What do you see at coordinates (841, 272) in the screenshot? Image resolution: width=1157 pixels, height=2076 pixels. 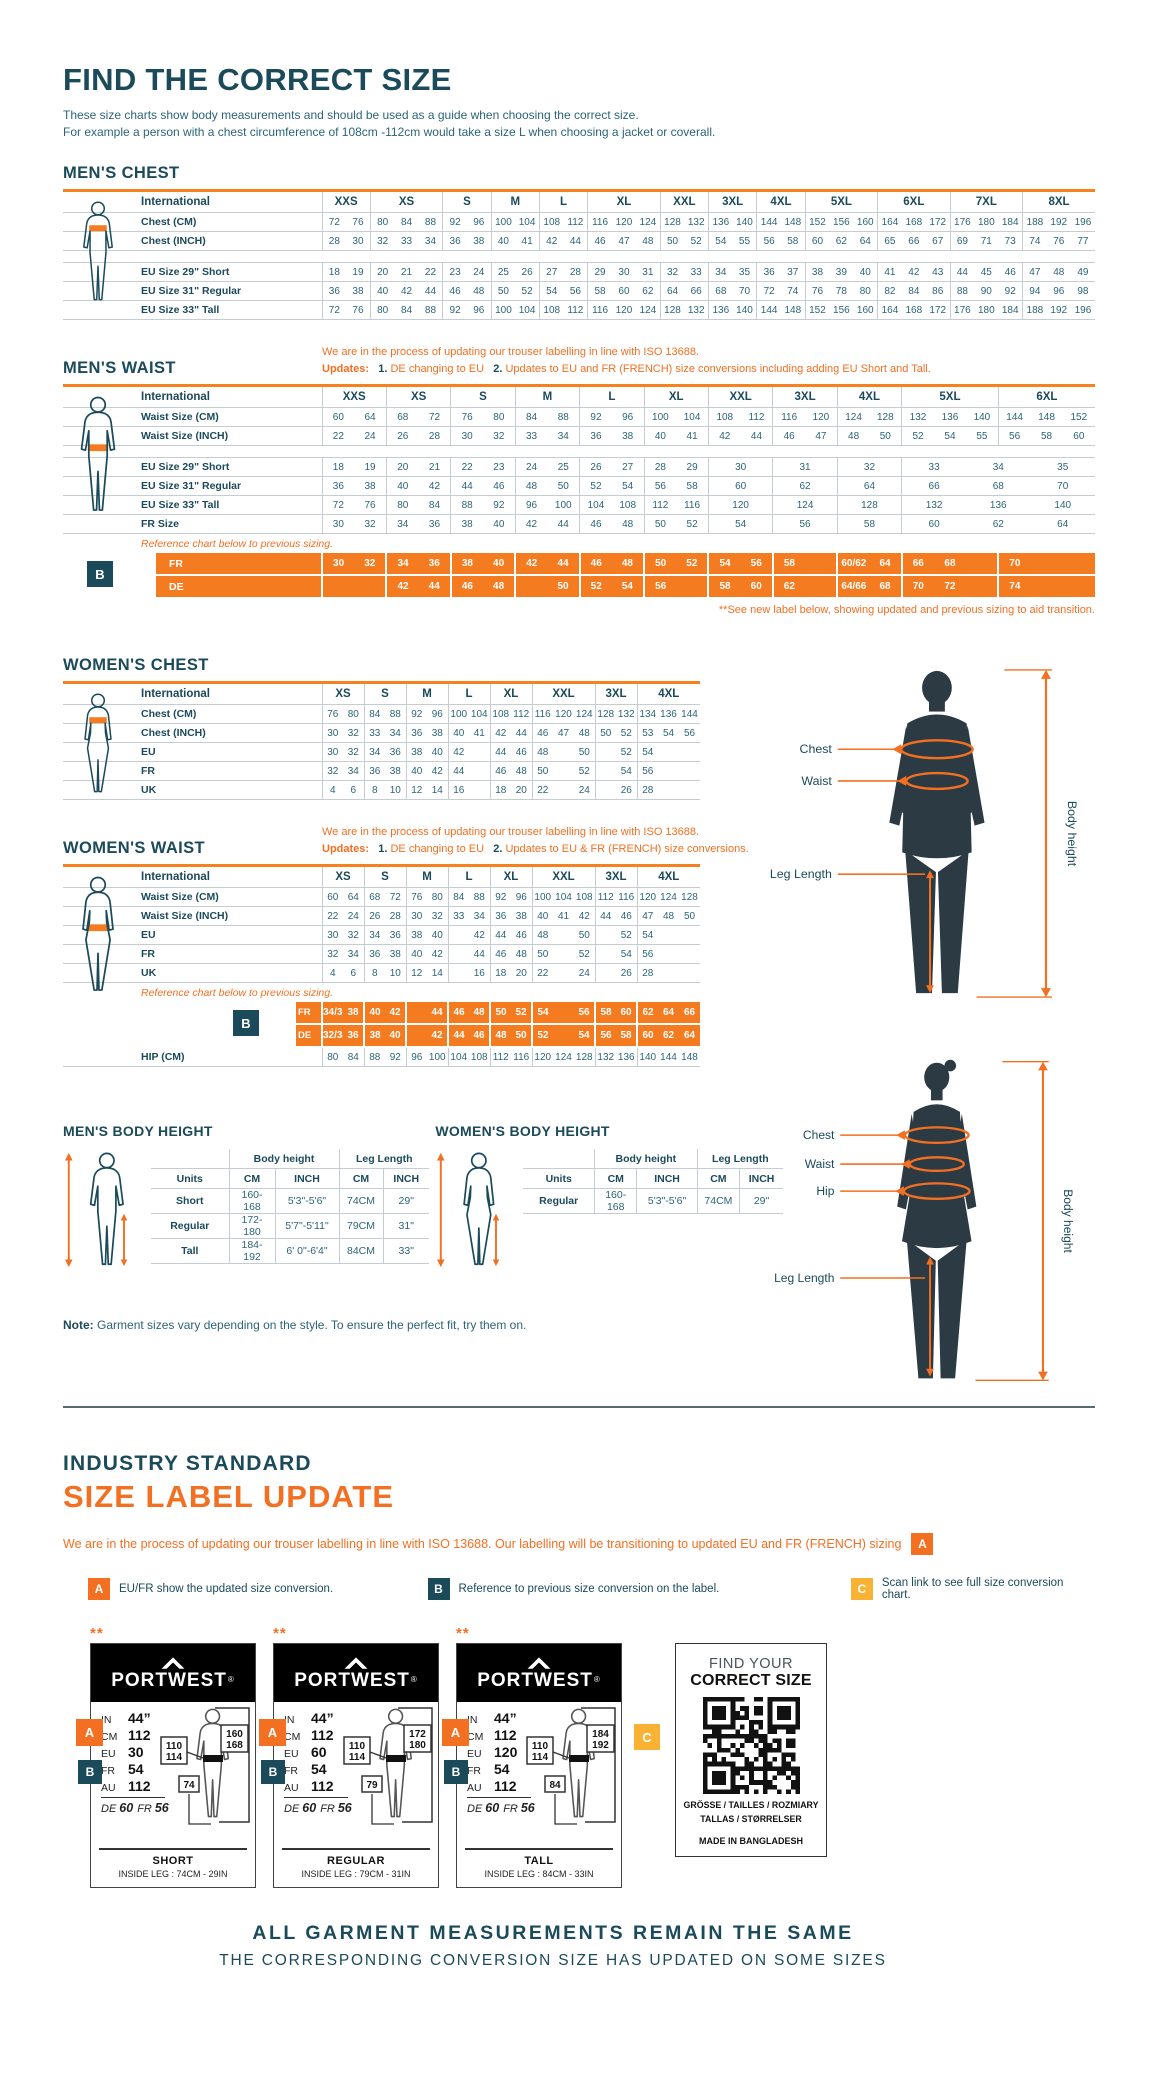 I see `value-cell: 39` at bounding box center [841, 272].